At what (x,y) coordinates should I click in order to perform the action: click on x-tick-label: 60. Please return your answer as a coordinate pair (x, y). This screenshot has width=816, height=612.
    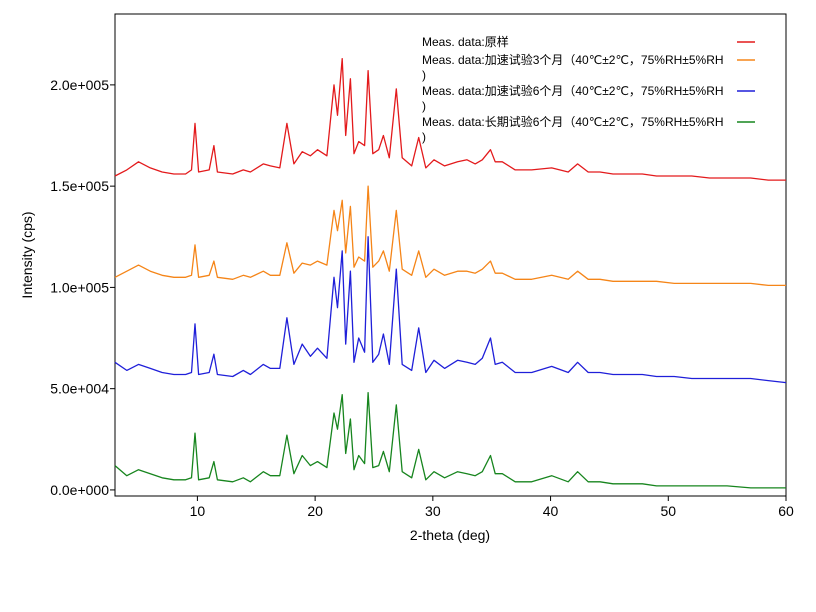
    Looking at the image, I should click on (786, 511).